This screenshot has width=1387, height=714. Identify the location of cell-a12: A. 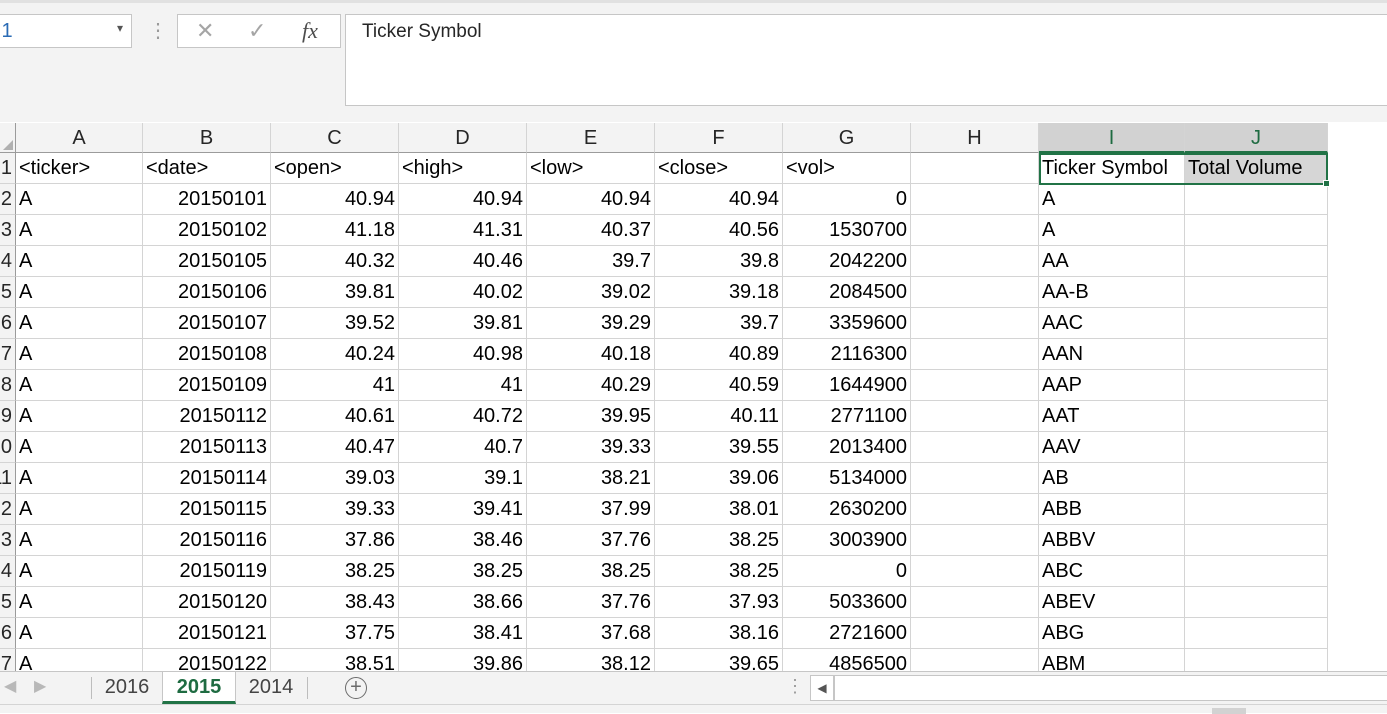
(79, 509).